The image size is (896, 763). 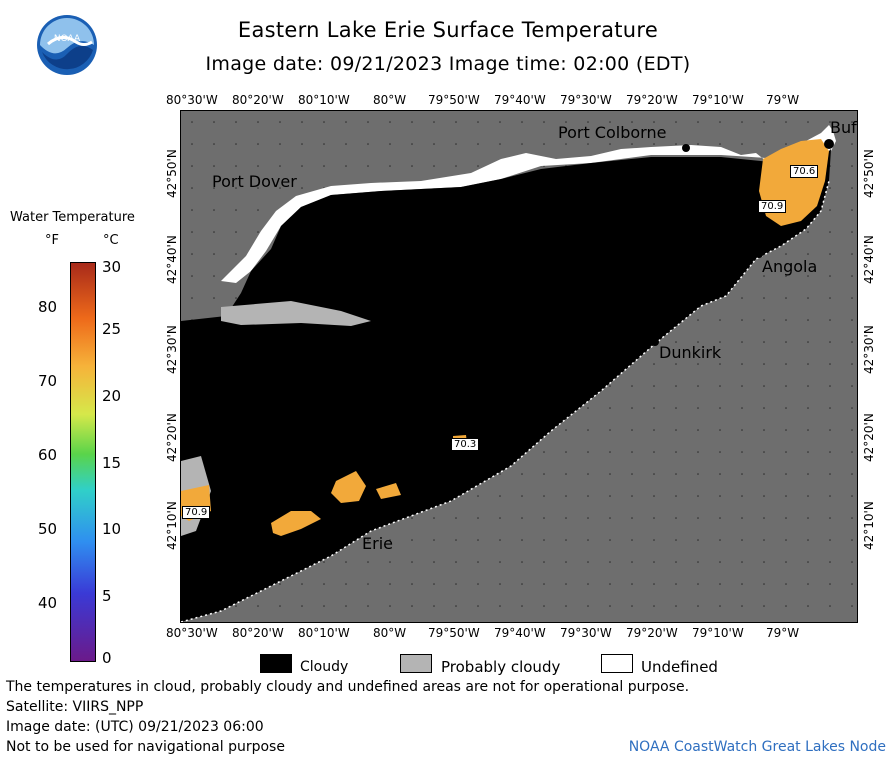 What do you see at coordinates (454, 633) in the screenshot?
I see `lon-tick-bottom-5: 79°50'W` at bounding box center [454, 633].